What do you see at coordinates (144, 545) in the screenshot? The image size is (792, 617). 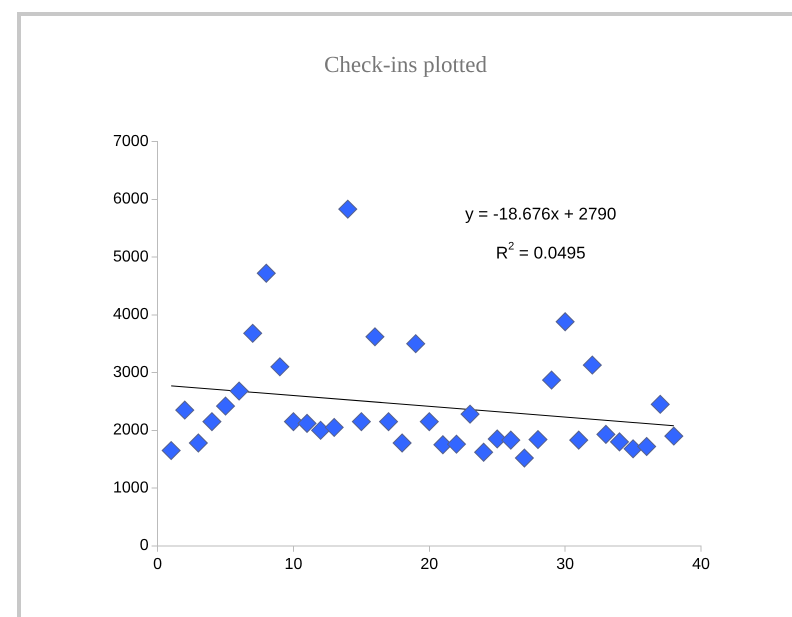 I see `y-tick-label: 0` at bounding box center [144, 545].